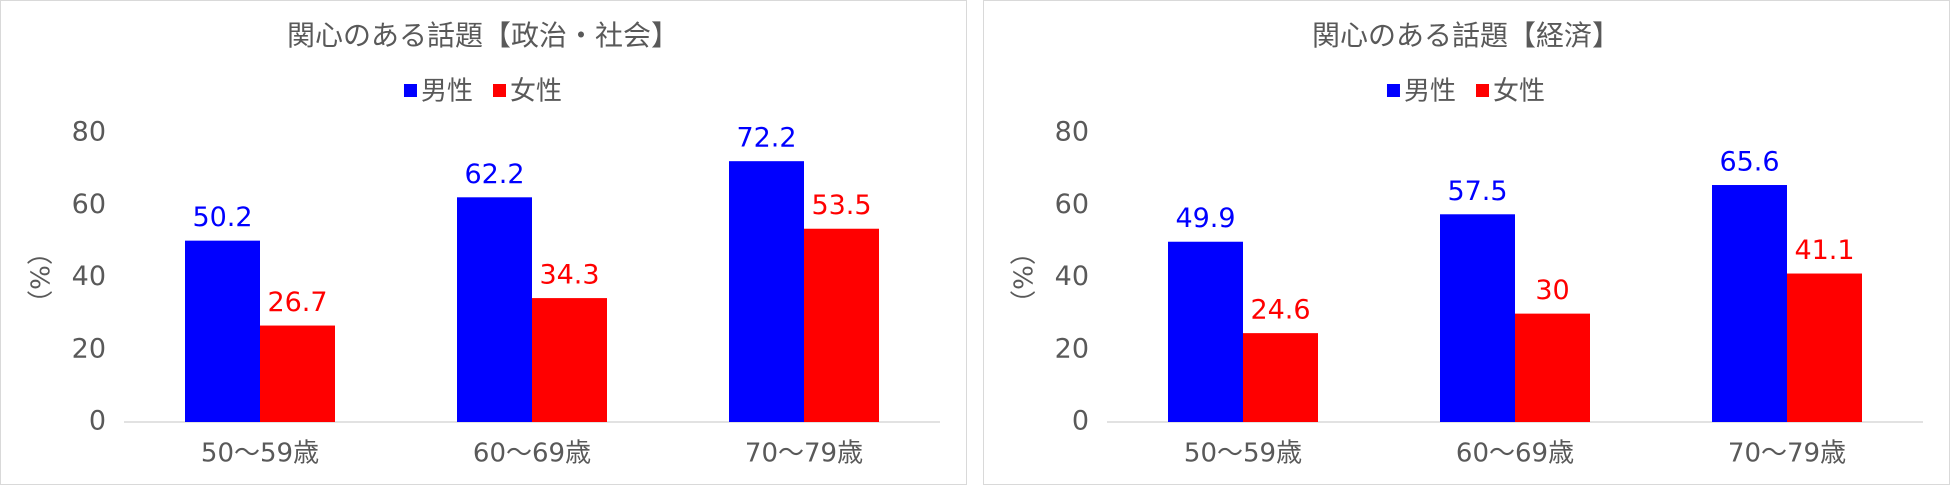  What do you see at coordinates (1477, 191) in the screenshot?
I see `data-label: 57.5` at bounding box center [1477, 191].